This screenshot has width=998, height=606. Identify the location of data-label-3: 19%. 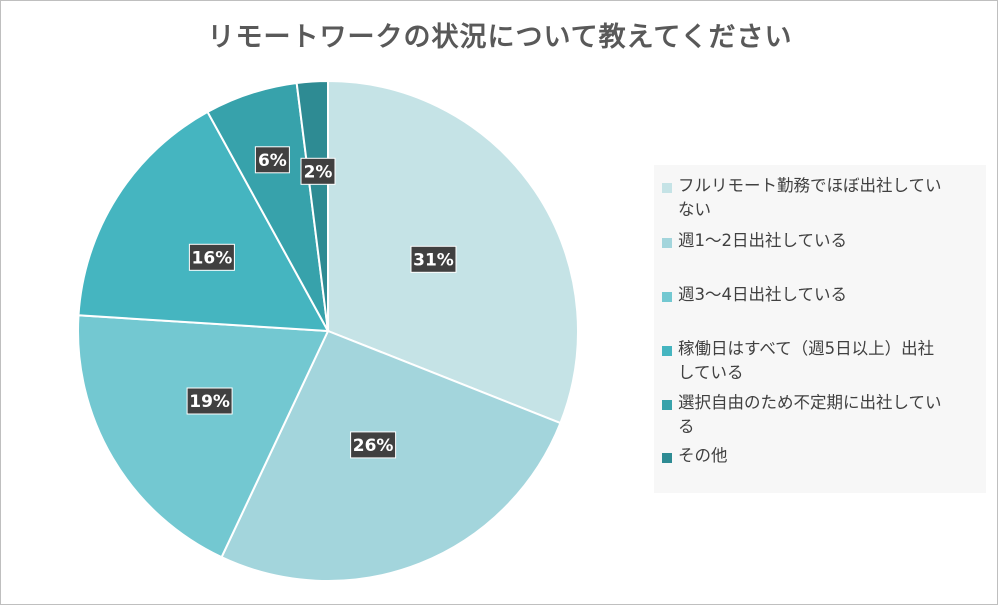
(209, 401).